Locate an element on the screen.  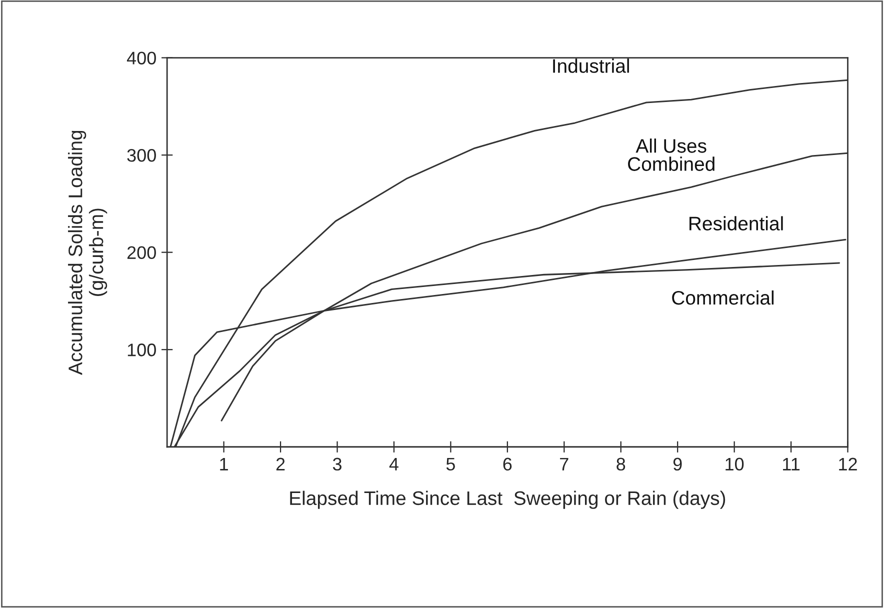
x-axis-title: Elapsed Time Since Last Sweeping or Rain (days) is located at coordinates (508, 499).